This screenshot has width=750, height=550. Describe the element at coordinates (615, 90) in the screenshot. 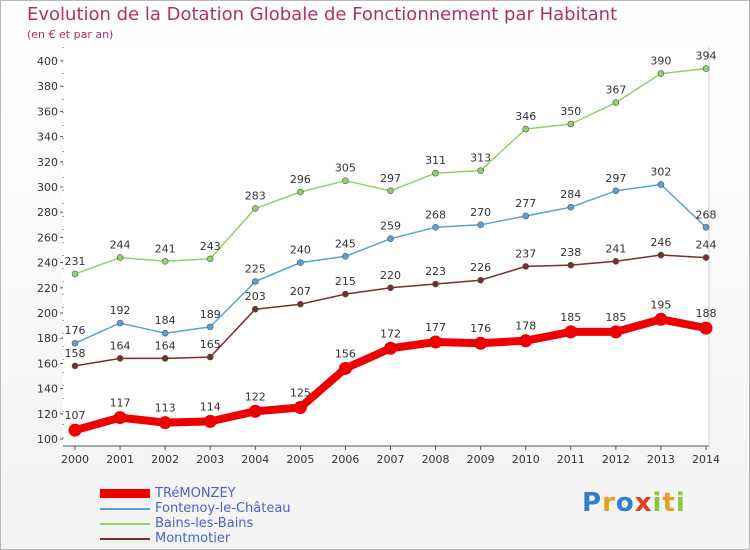

I see `data-label: 367` at that location.